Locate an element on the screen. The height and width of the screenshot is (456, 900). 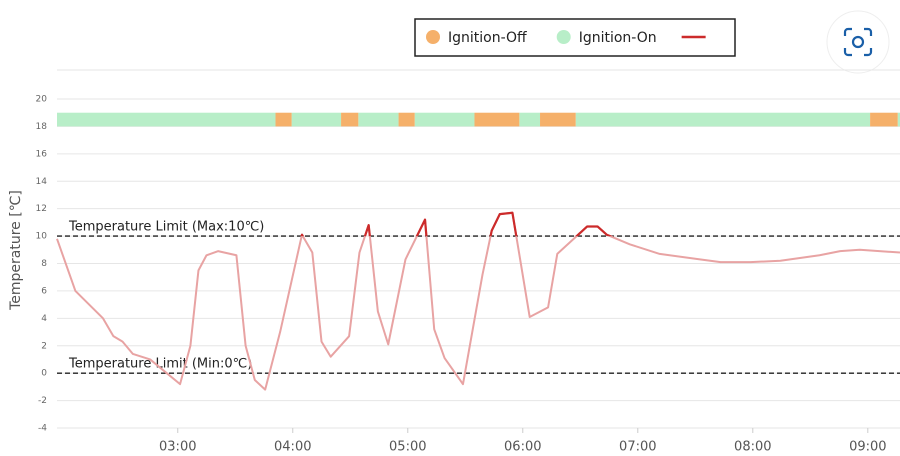
legend-label: Ignition-On is located at coordinates (618, 38).